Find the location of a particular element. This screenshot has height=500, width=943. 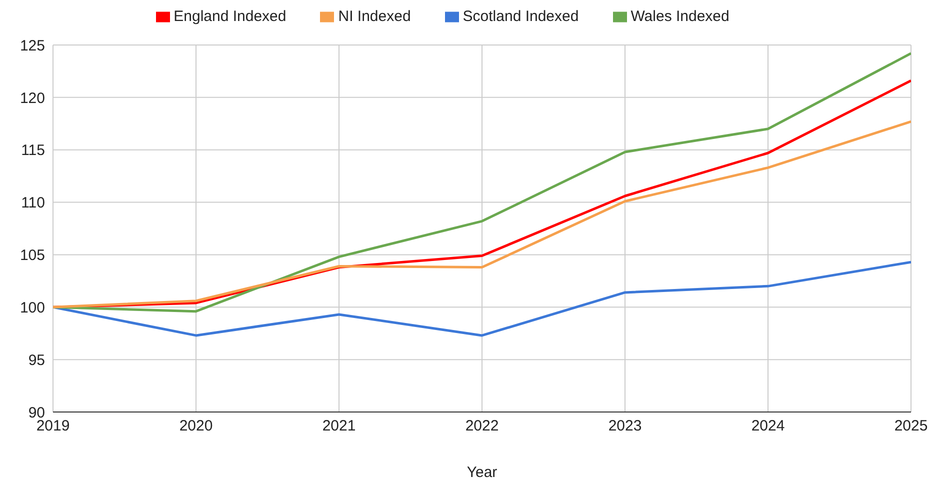

y-tick-label: 120 is located at coordinates (32, 98).